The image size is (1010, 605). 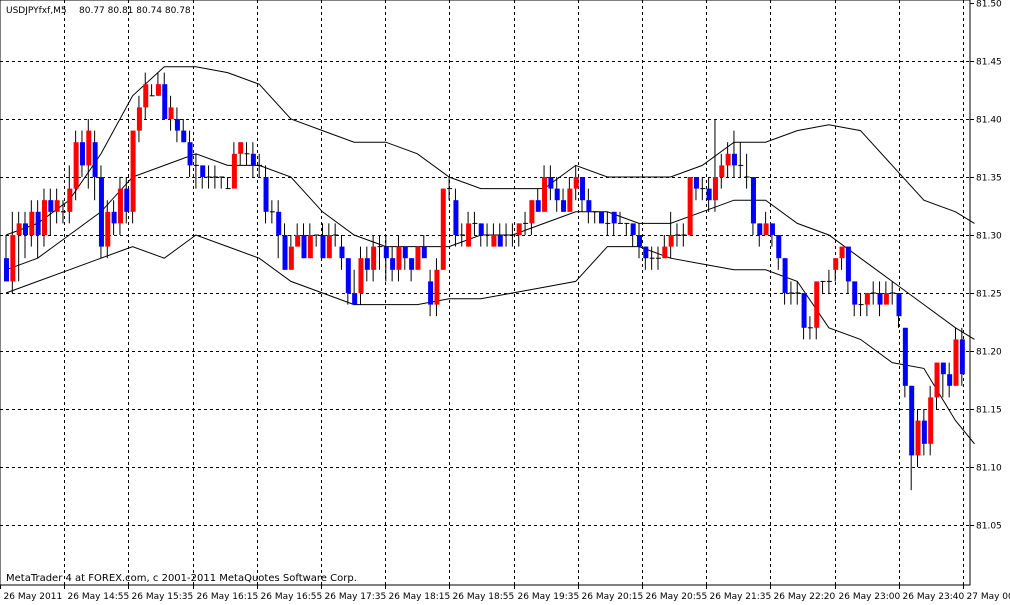 What do you see at coordinates (292, 597) in the screenshot?
I see `time-tick-label: 26 May 16:55` at bounding box center [292, 597].